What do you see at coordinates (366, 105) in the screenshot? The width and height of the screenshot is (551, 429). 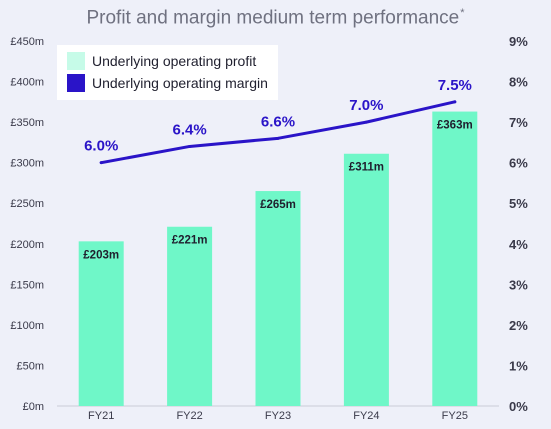 I see `margin-value-label: 7.0%` at bounding box center [366, 105].